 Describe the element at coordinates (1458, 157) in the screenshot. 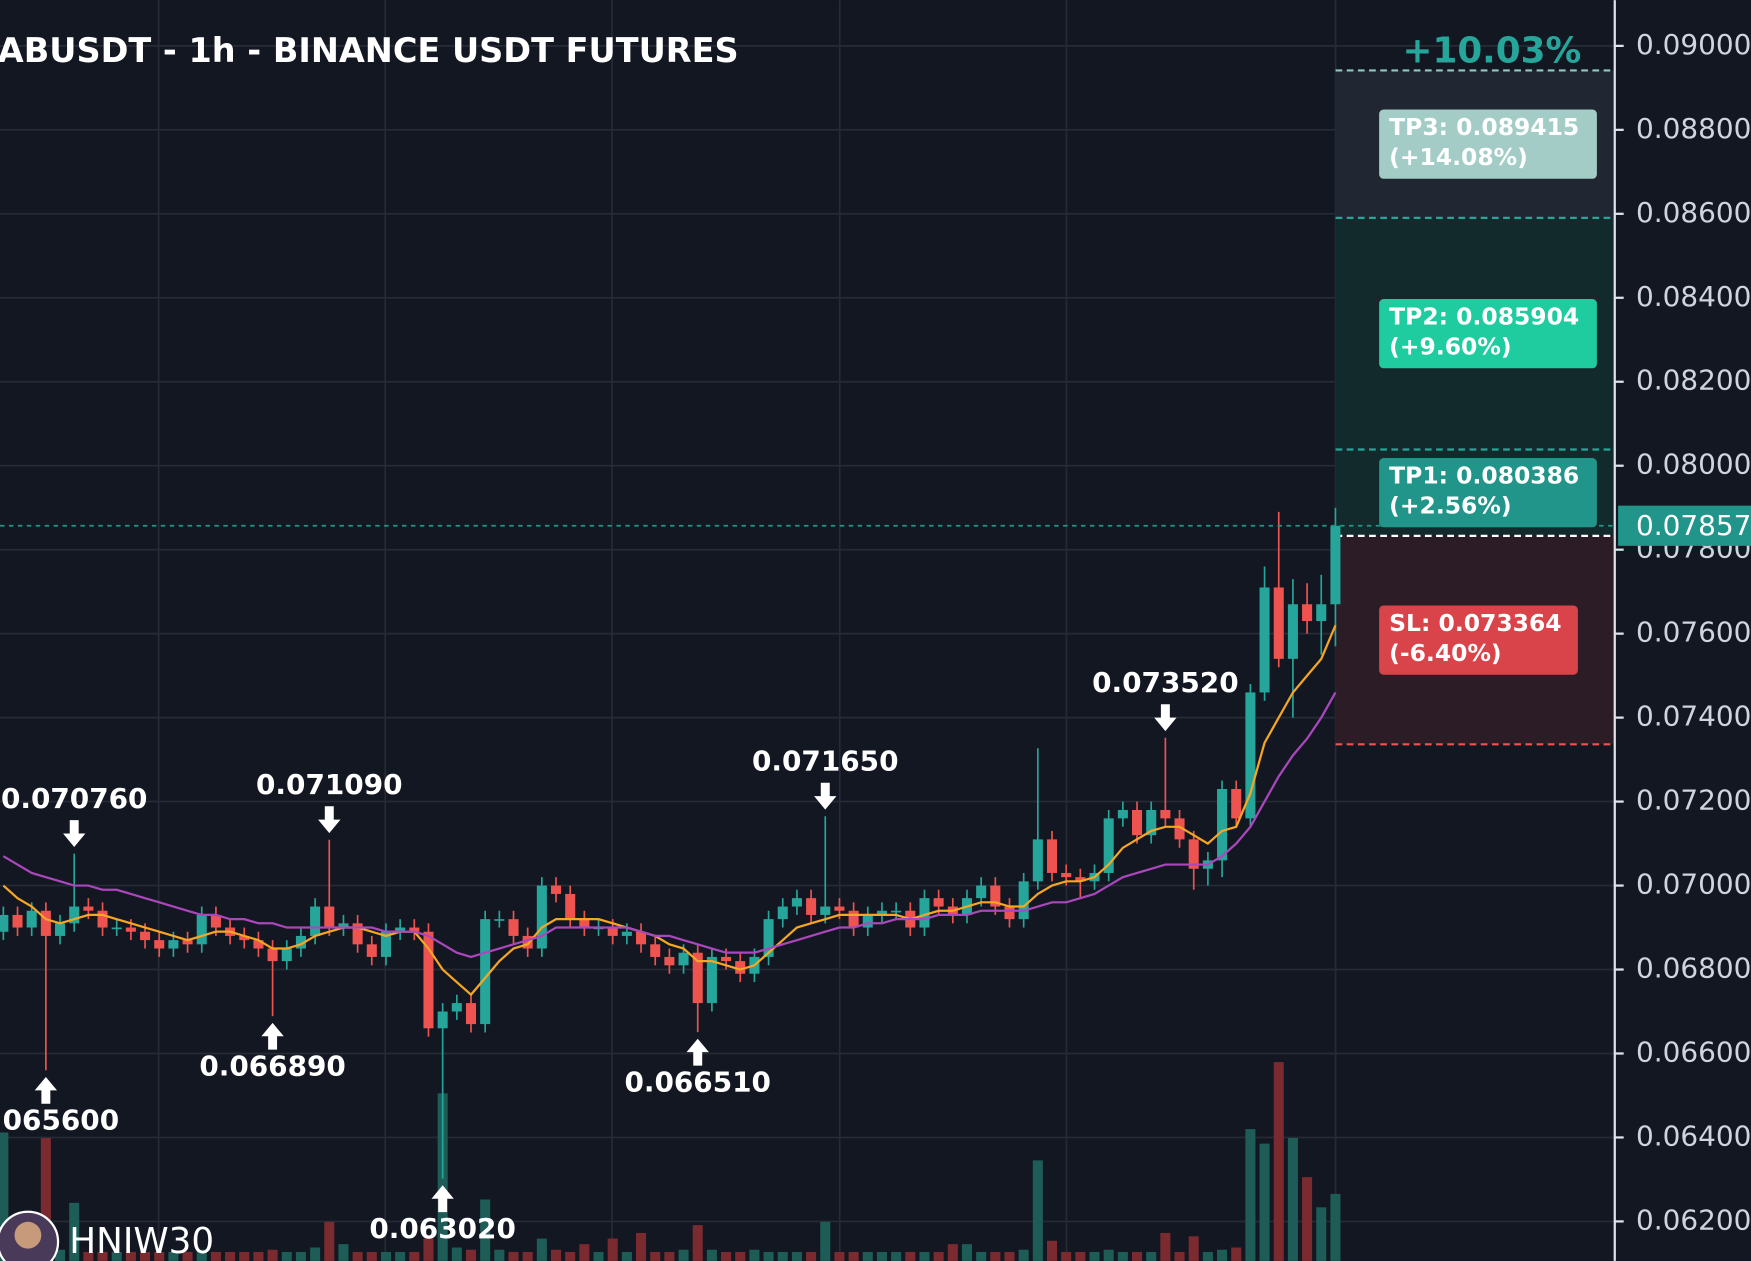

I see `level-change: (+14.08%)` at that location.